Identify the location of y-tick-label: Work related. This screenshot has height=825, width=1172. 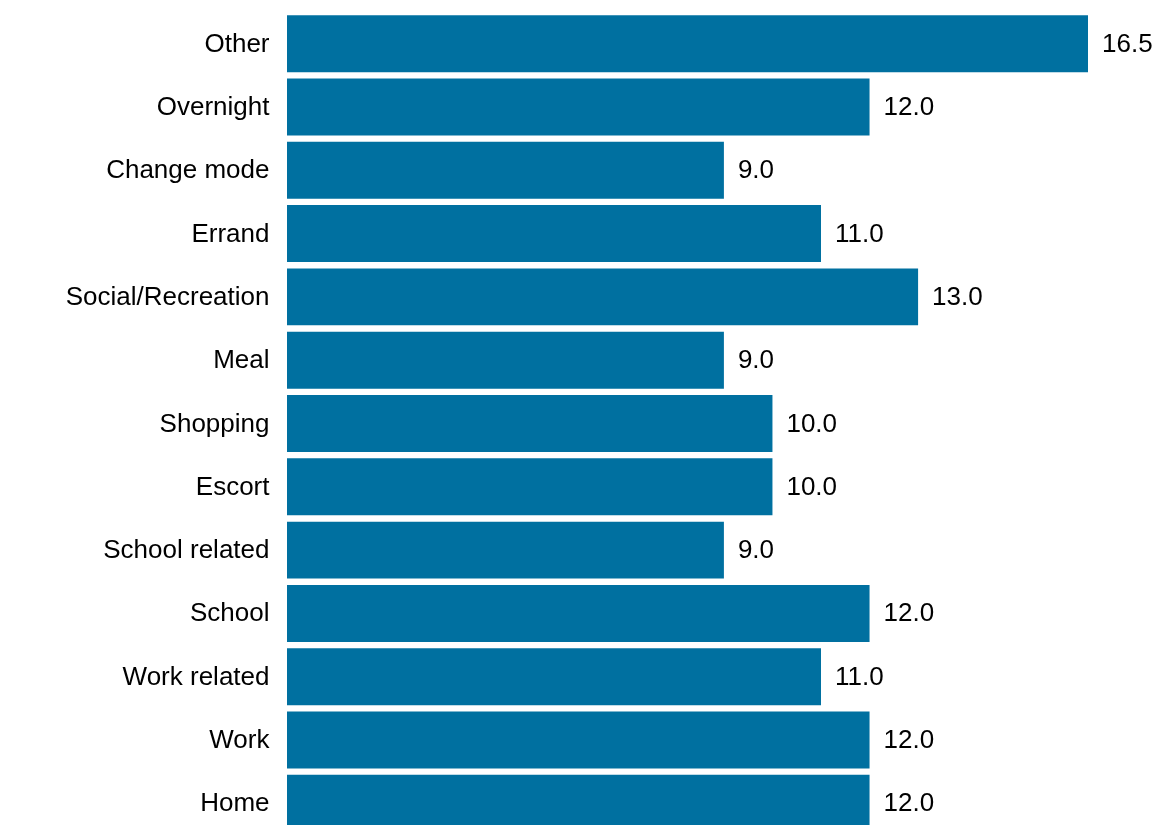
(196, 675).